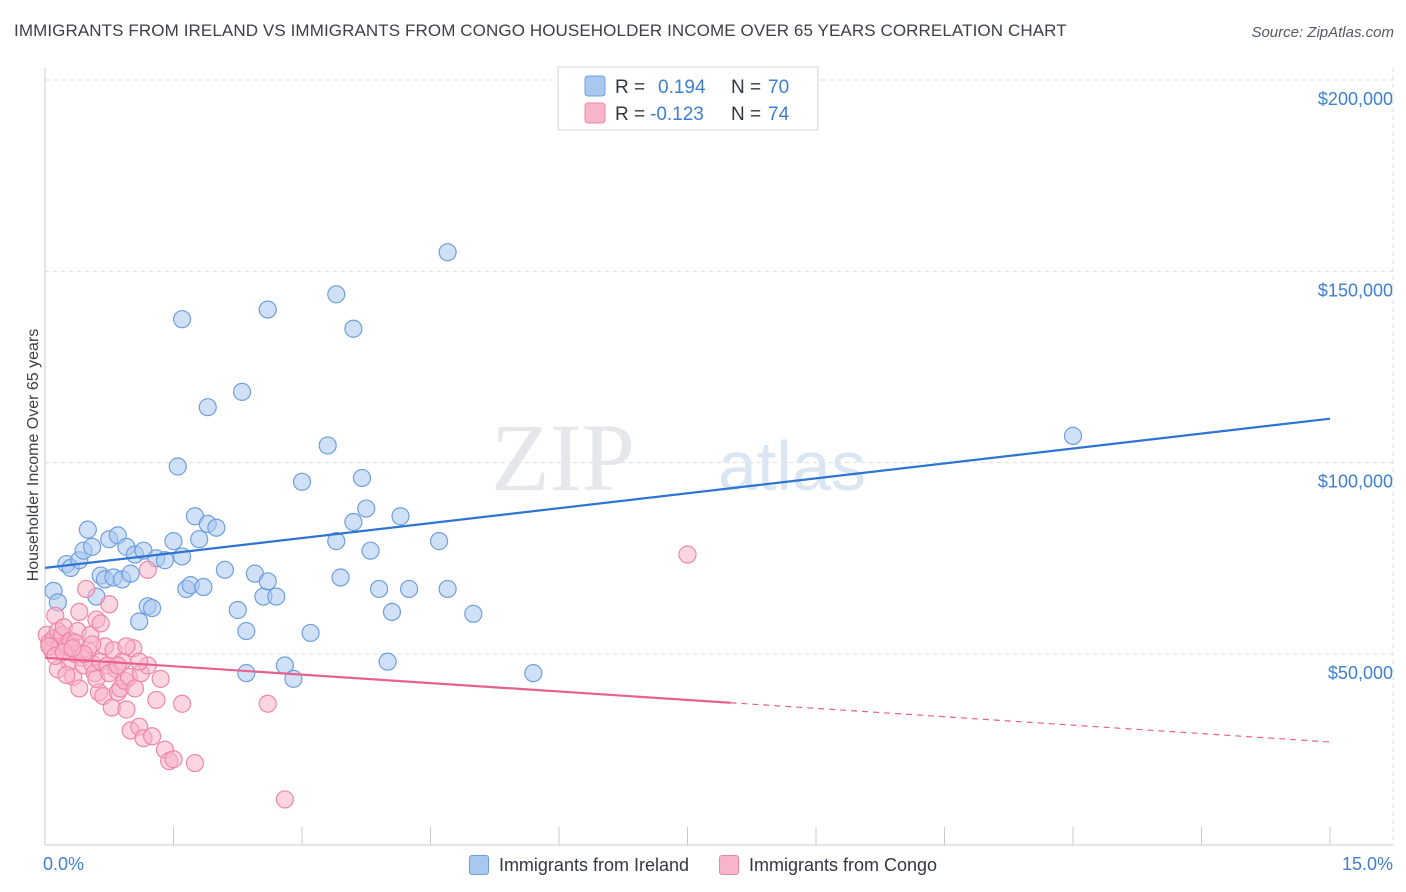 The image size is (1406, 892). What do you see at coordinates (595, 113) in the screenshot?
I see `stats-swatch-congo` at bounding box center [595, 113].